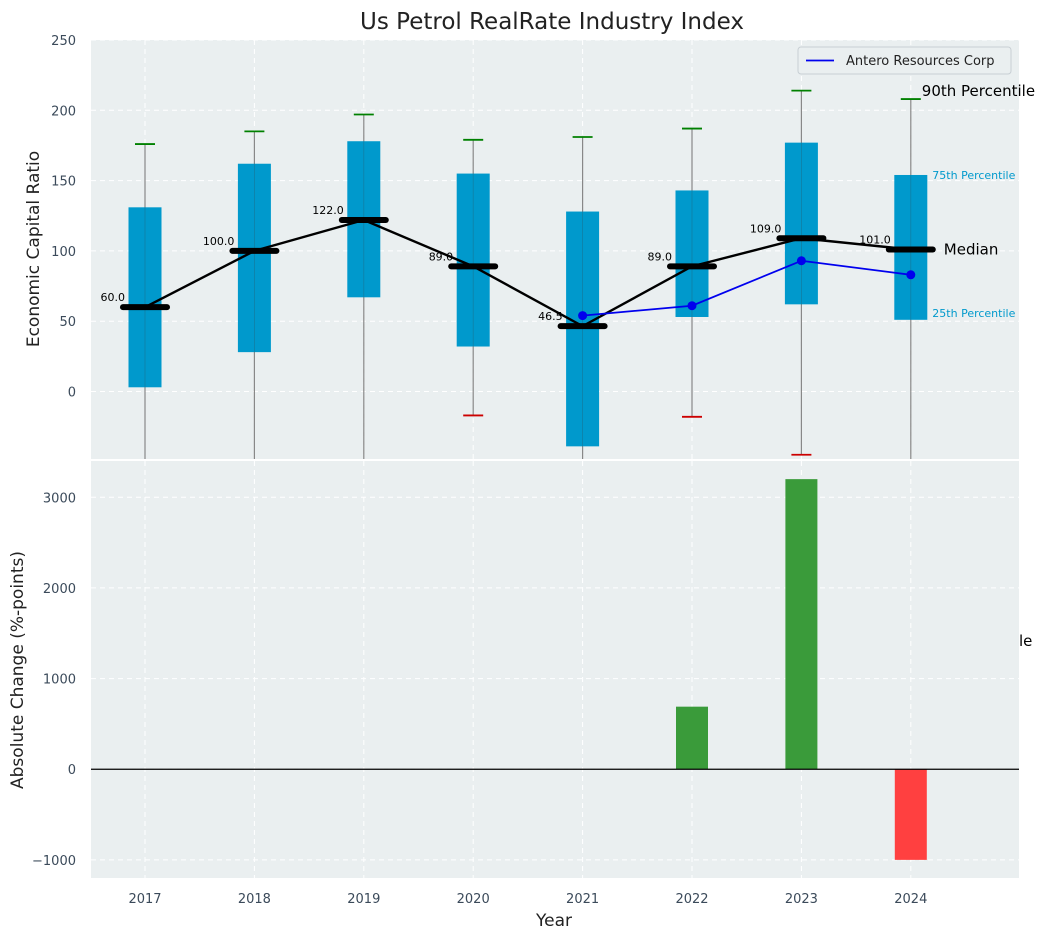  I want to click on company-series, so click(747, 288).